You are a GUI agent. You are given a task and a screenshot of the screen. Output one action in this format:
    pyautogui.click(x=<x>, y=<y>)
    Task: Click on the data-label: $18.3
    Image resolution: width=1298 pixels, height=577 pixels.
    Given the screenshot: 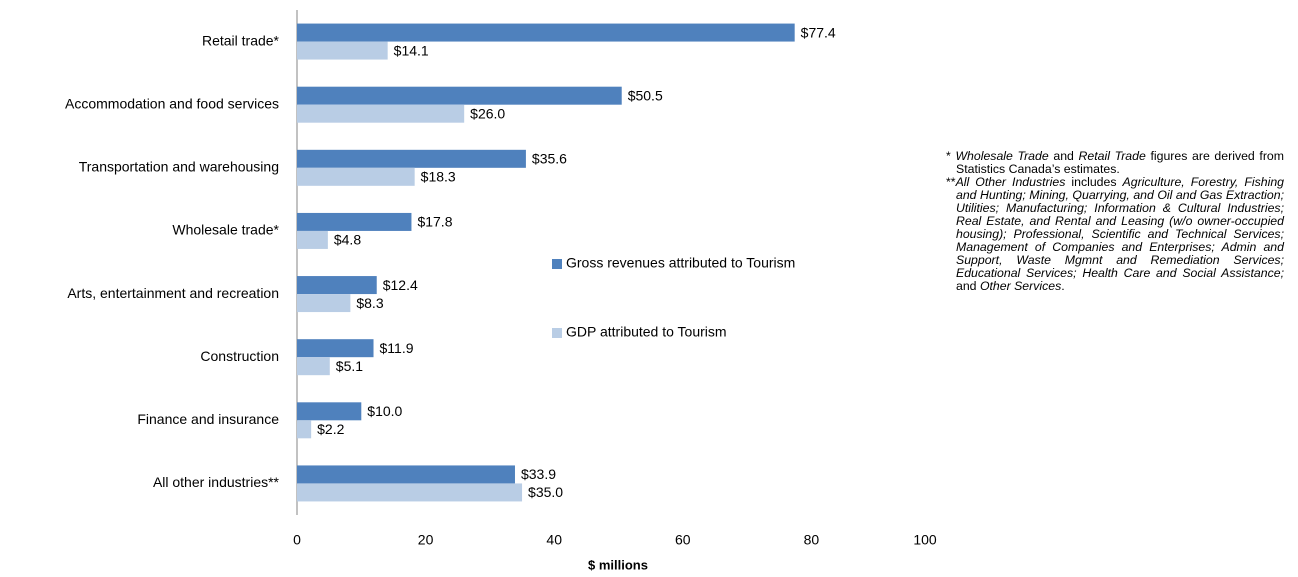 What is the action you would take?
    pyautogui.click(x=438, y=177)
    